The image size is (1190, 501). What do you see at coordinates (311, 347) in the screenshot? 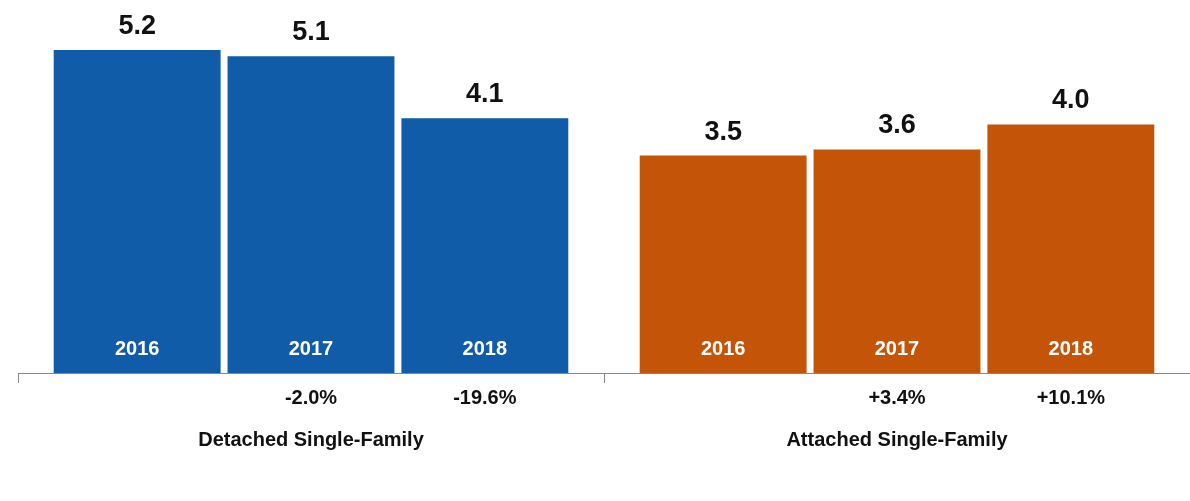
I see `series-label: 2017` at bounding box center [311, 347].